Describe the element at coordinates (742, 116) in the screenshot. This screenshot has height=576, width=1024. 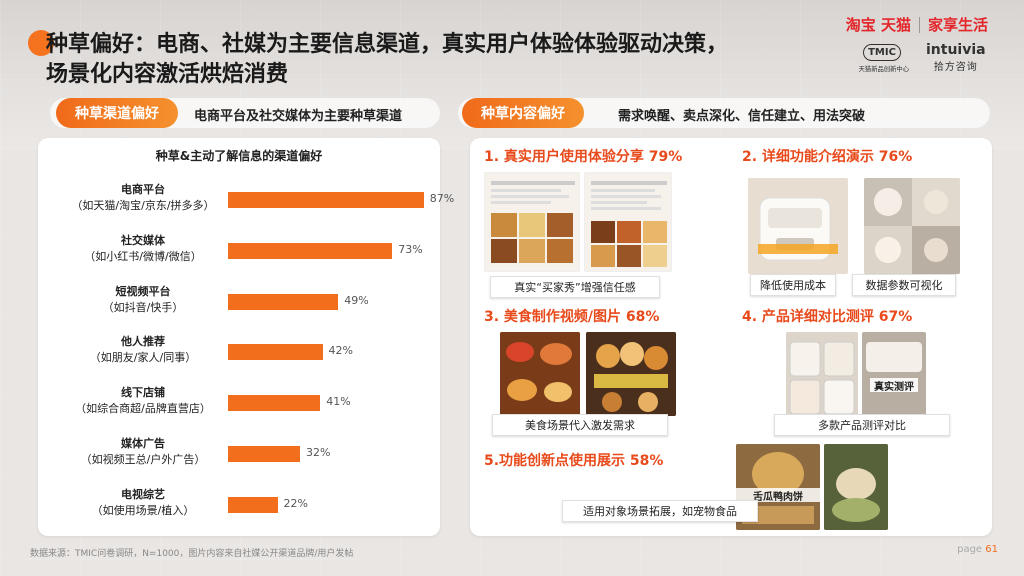
I see `content-preference-note: 需求唤醒、卖点深化、信任建立、用法突破` at that location.